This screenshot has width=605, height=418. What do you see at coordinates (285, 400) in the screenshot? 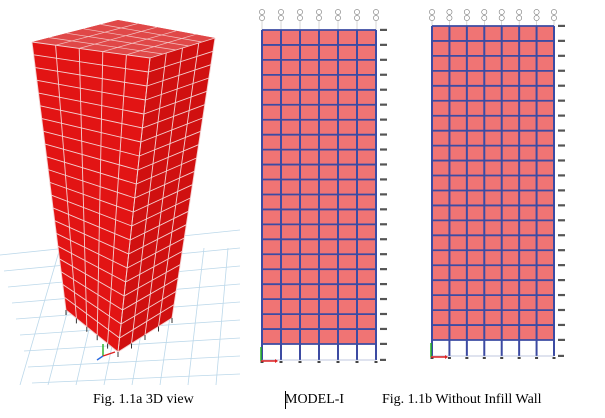
I see `text-cursor` at bounding box center [285, 400].